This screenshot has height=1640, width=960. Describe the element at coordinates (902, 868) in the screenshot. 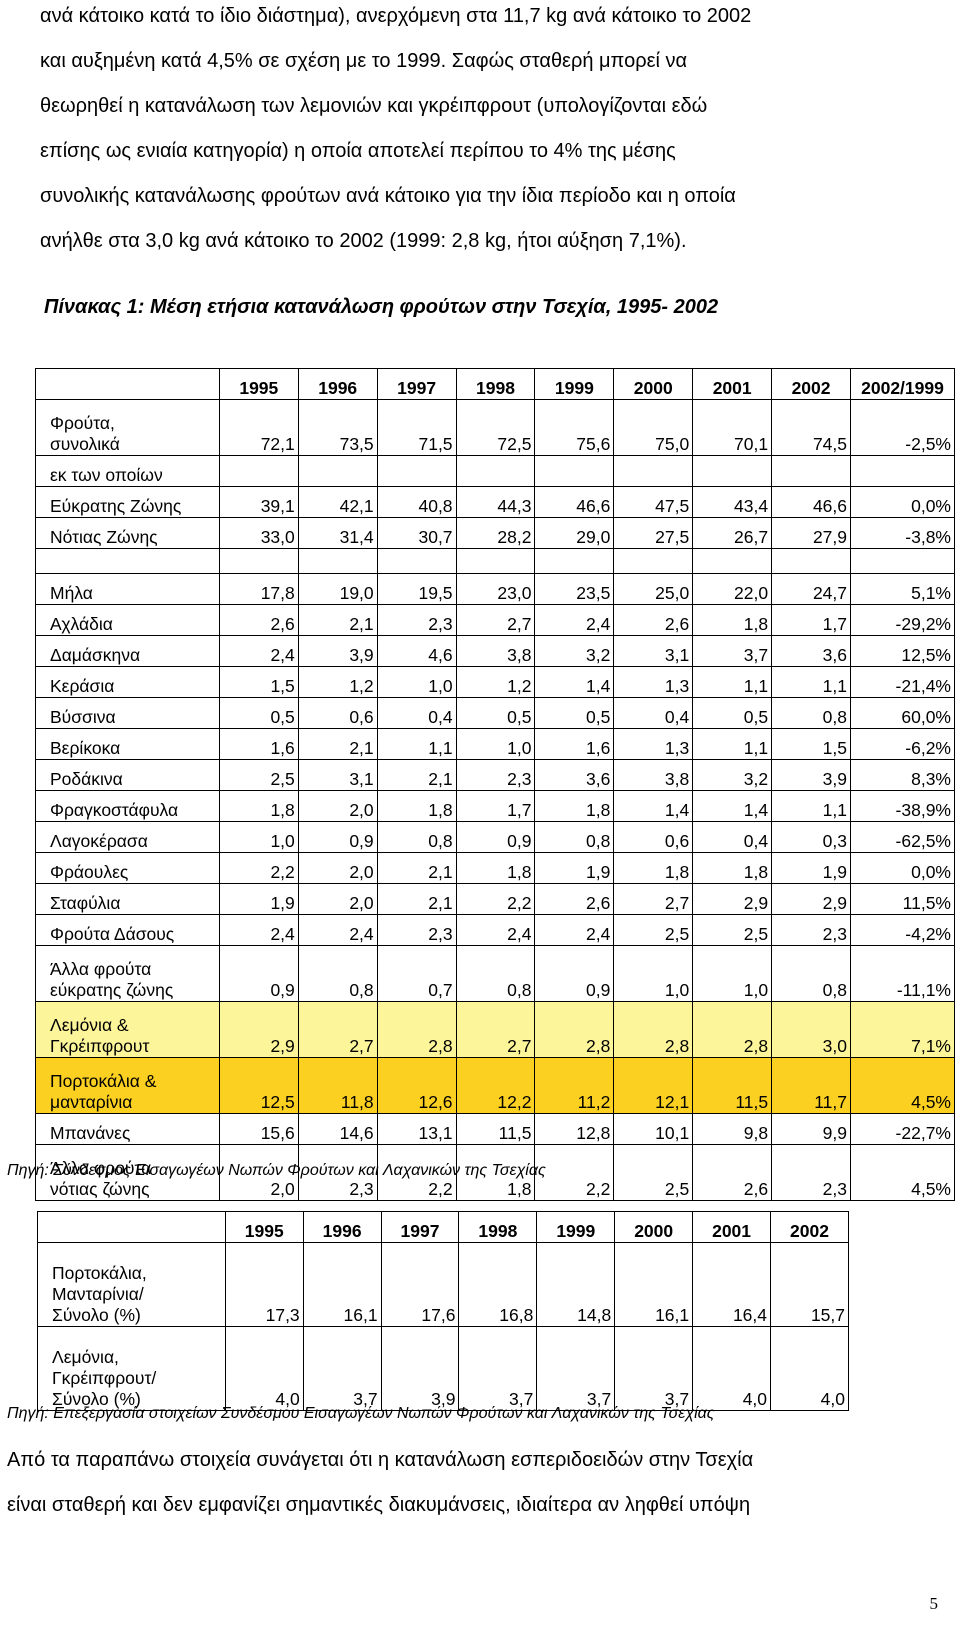

I see `table-cell: 0,0%` at that location.